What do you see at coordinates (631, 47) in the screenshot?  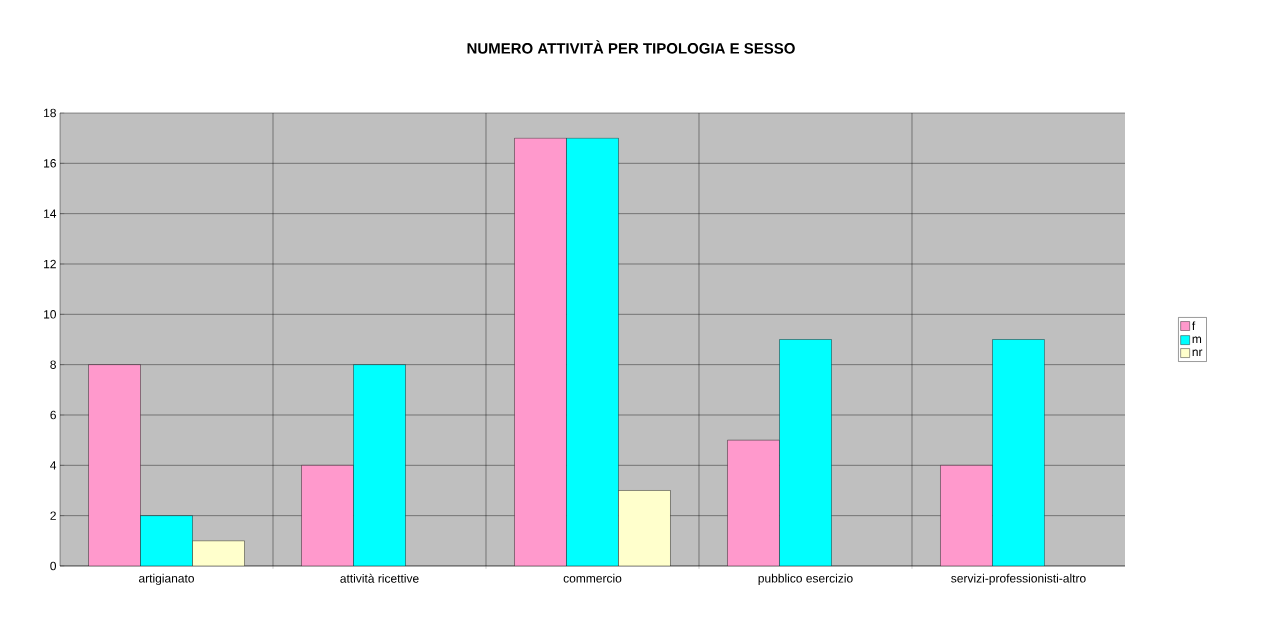 I see `chart-title: NUMERO ATTIVITÀ PER TIPOLOGIA E SESSO` at bounding box center [631, 47].